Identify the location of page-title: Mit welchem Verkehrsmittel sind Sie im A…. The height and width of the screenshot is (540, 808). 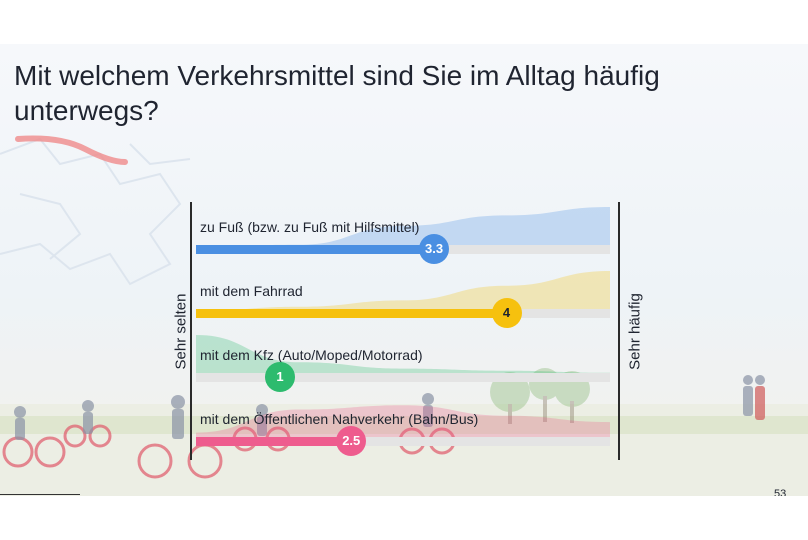
(337, 93).